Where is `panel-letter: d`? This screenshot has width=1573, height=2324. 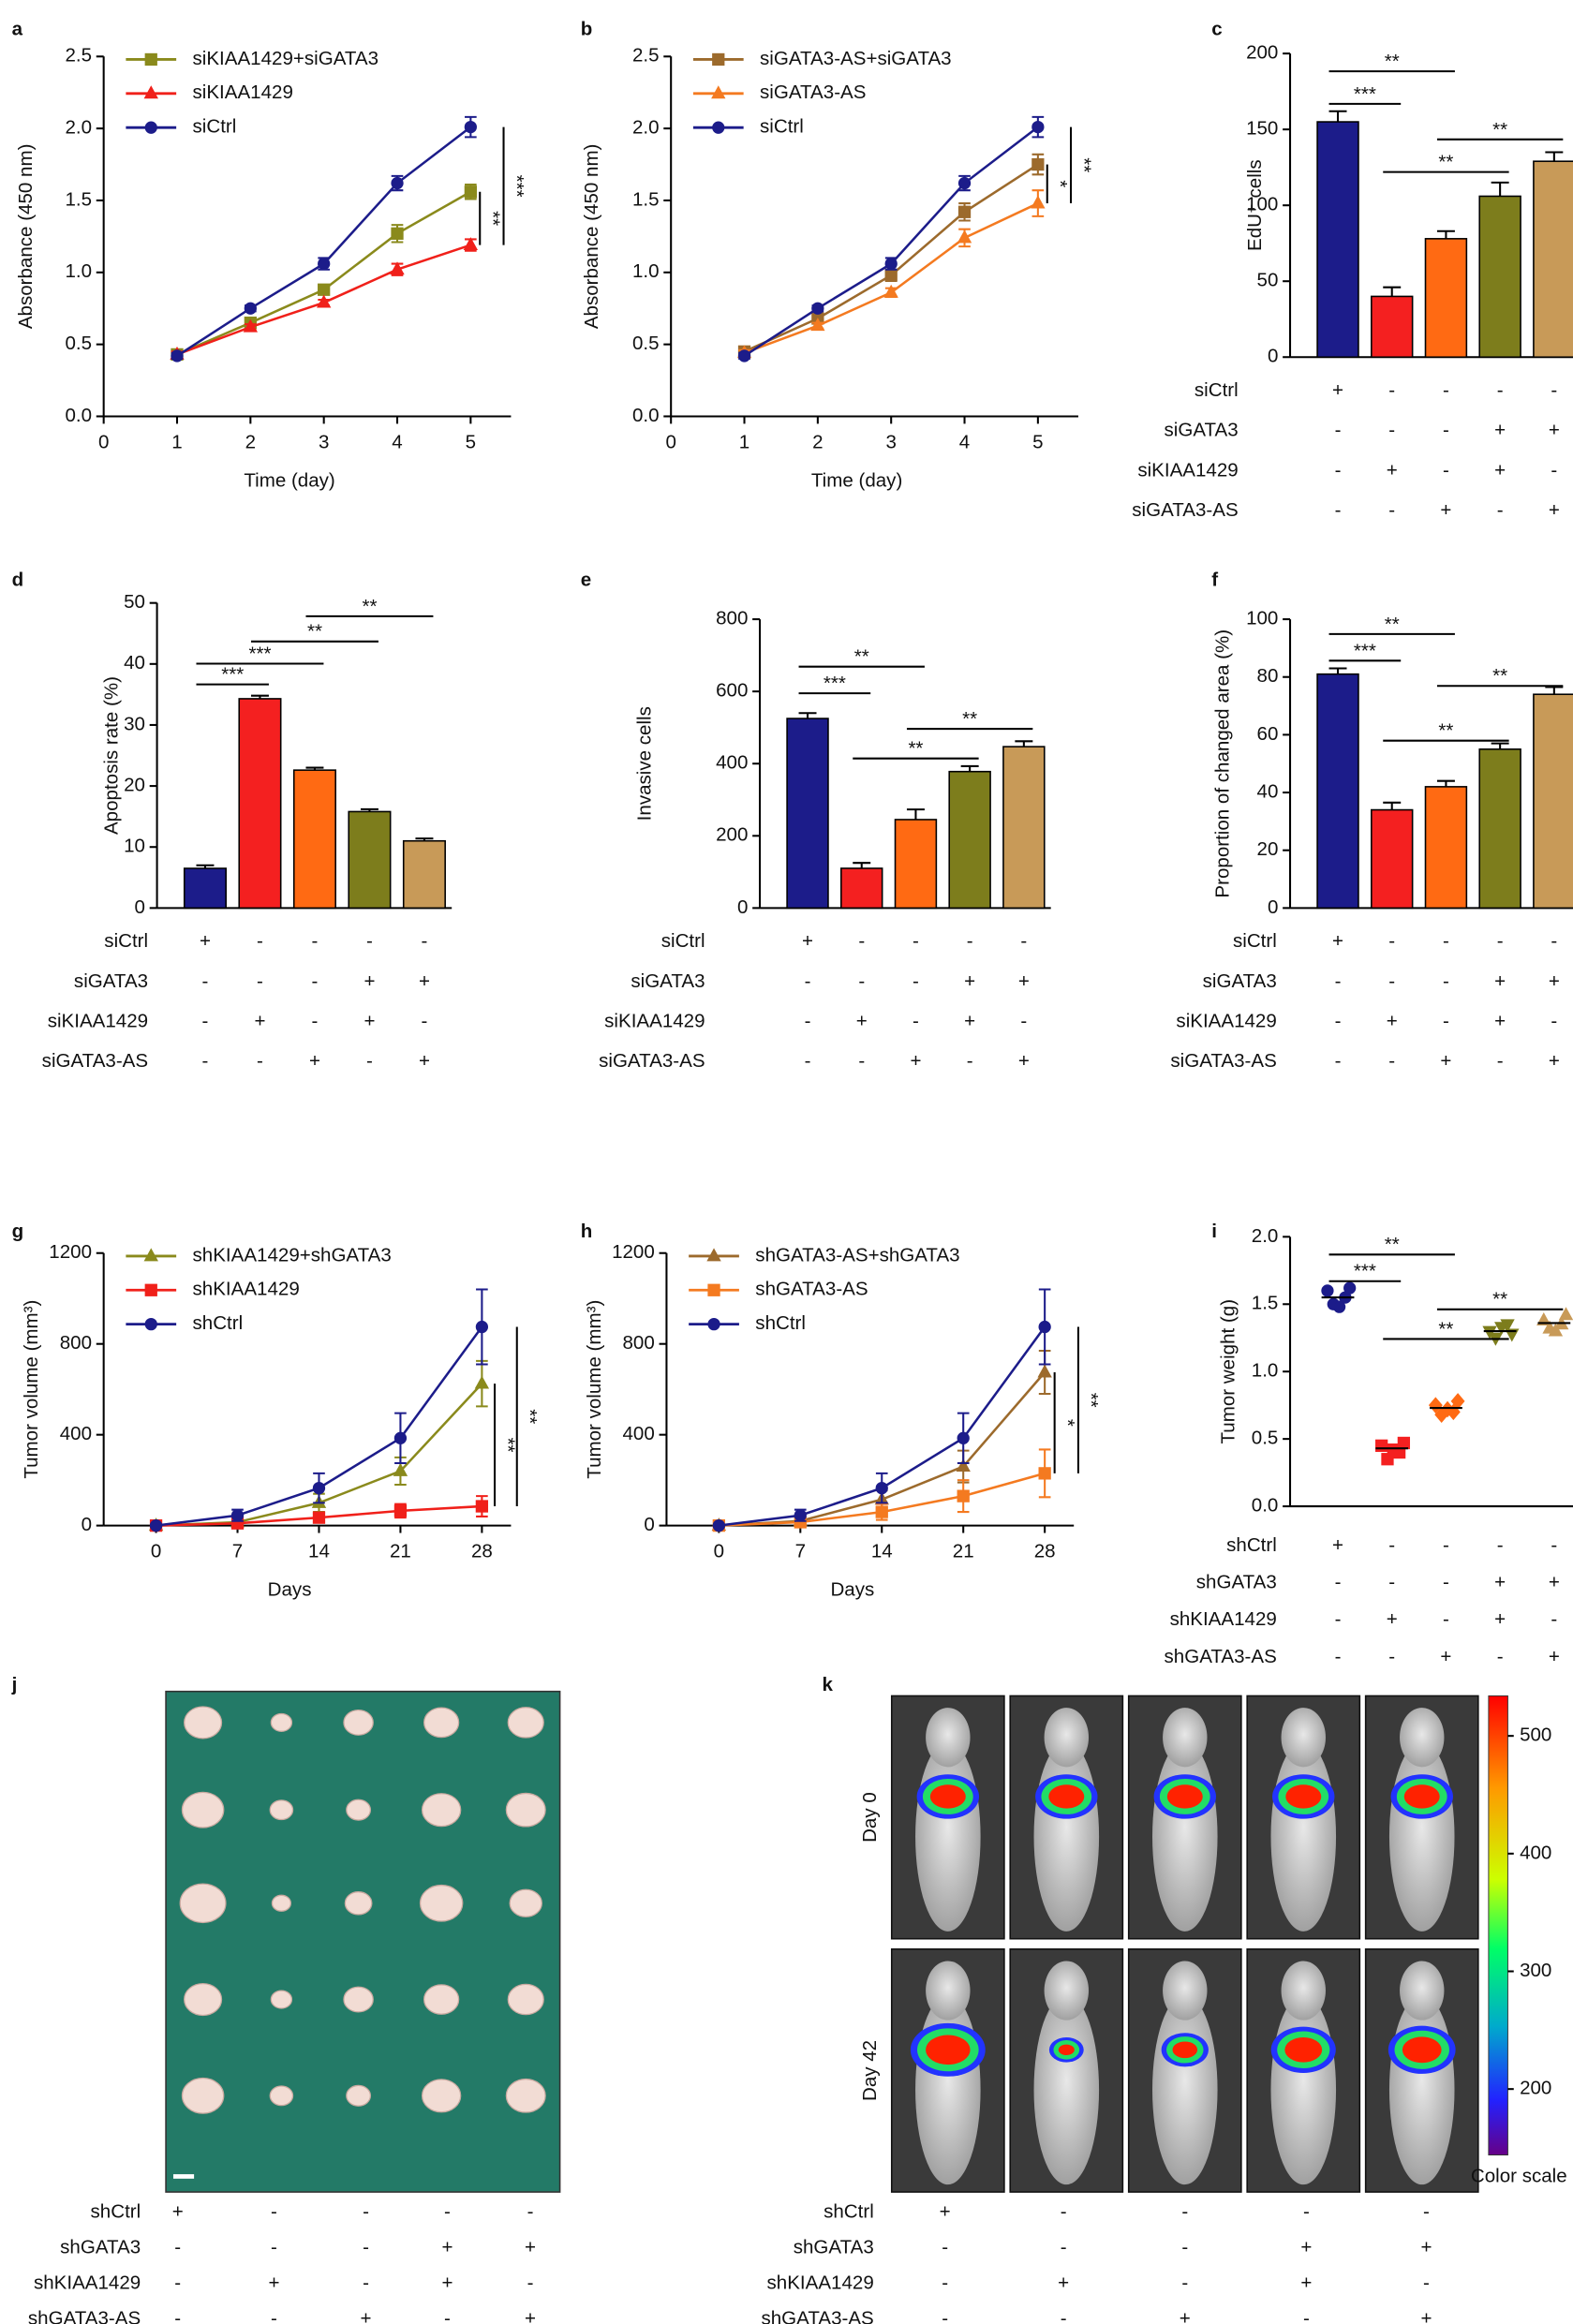 panel-letter: d is located at coordinates (18, 579).